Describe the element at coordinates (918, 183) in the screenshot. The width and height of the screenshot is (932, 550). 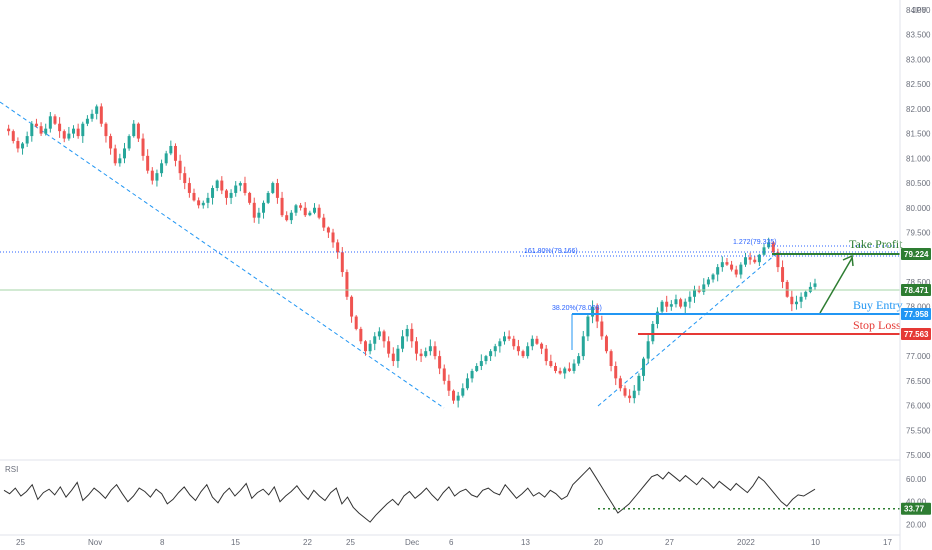
I see `y-tick-label: 80.500` at that location.